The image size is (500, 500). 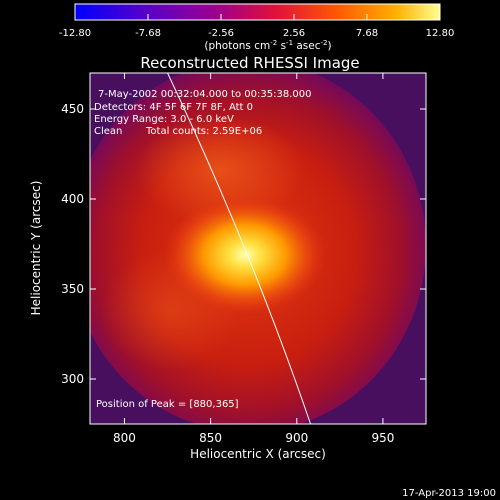 What do you see at coordinates (72, 289) in the screenshot?
I see `y-tick-label: 350` at bounding box center [72, 289].